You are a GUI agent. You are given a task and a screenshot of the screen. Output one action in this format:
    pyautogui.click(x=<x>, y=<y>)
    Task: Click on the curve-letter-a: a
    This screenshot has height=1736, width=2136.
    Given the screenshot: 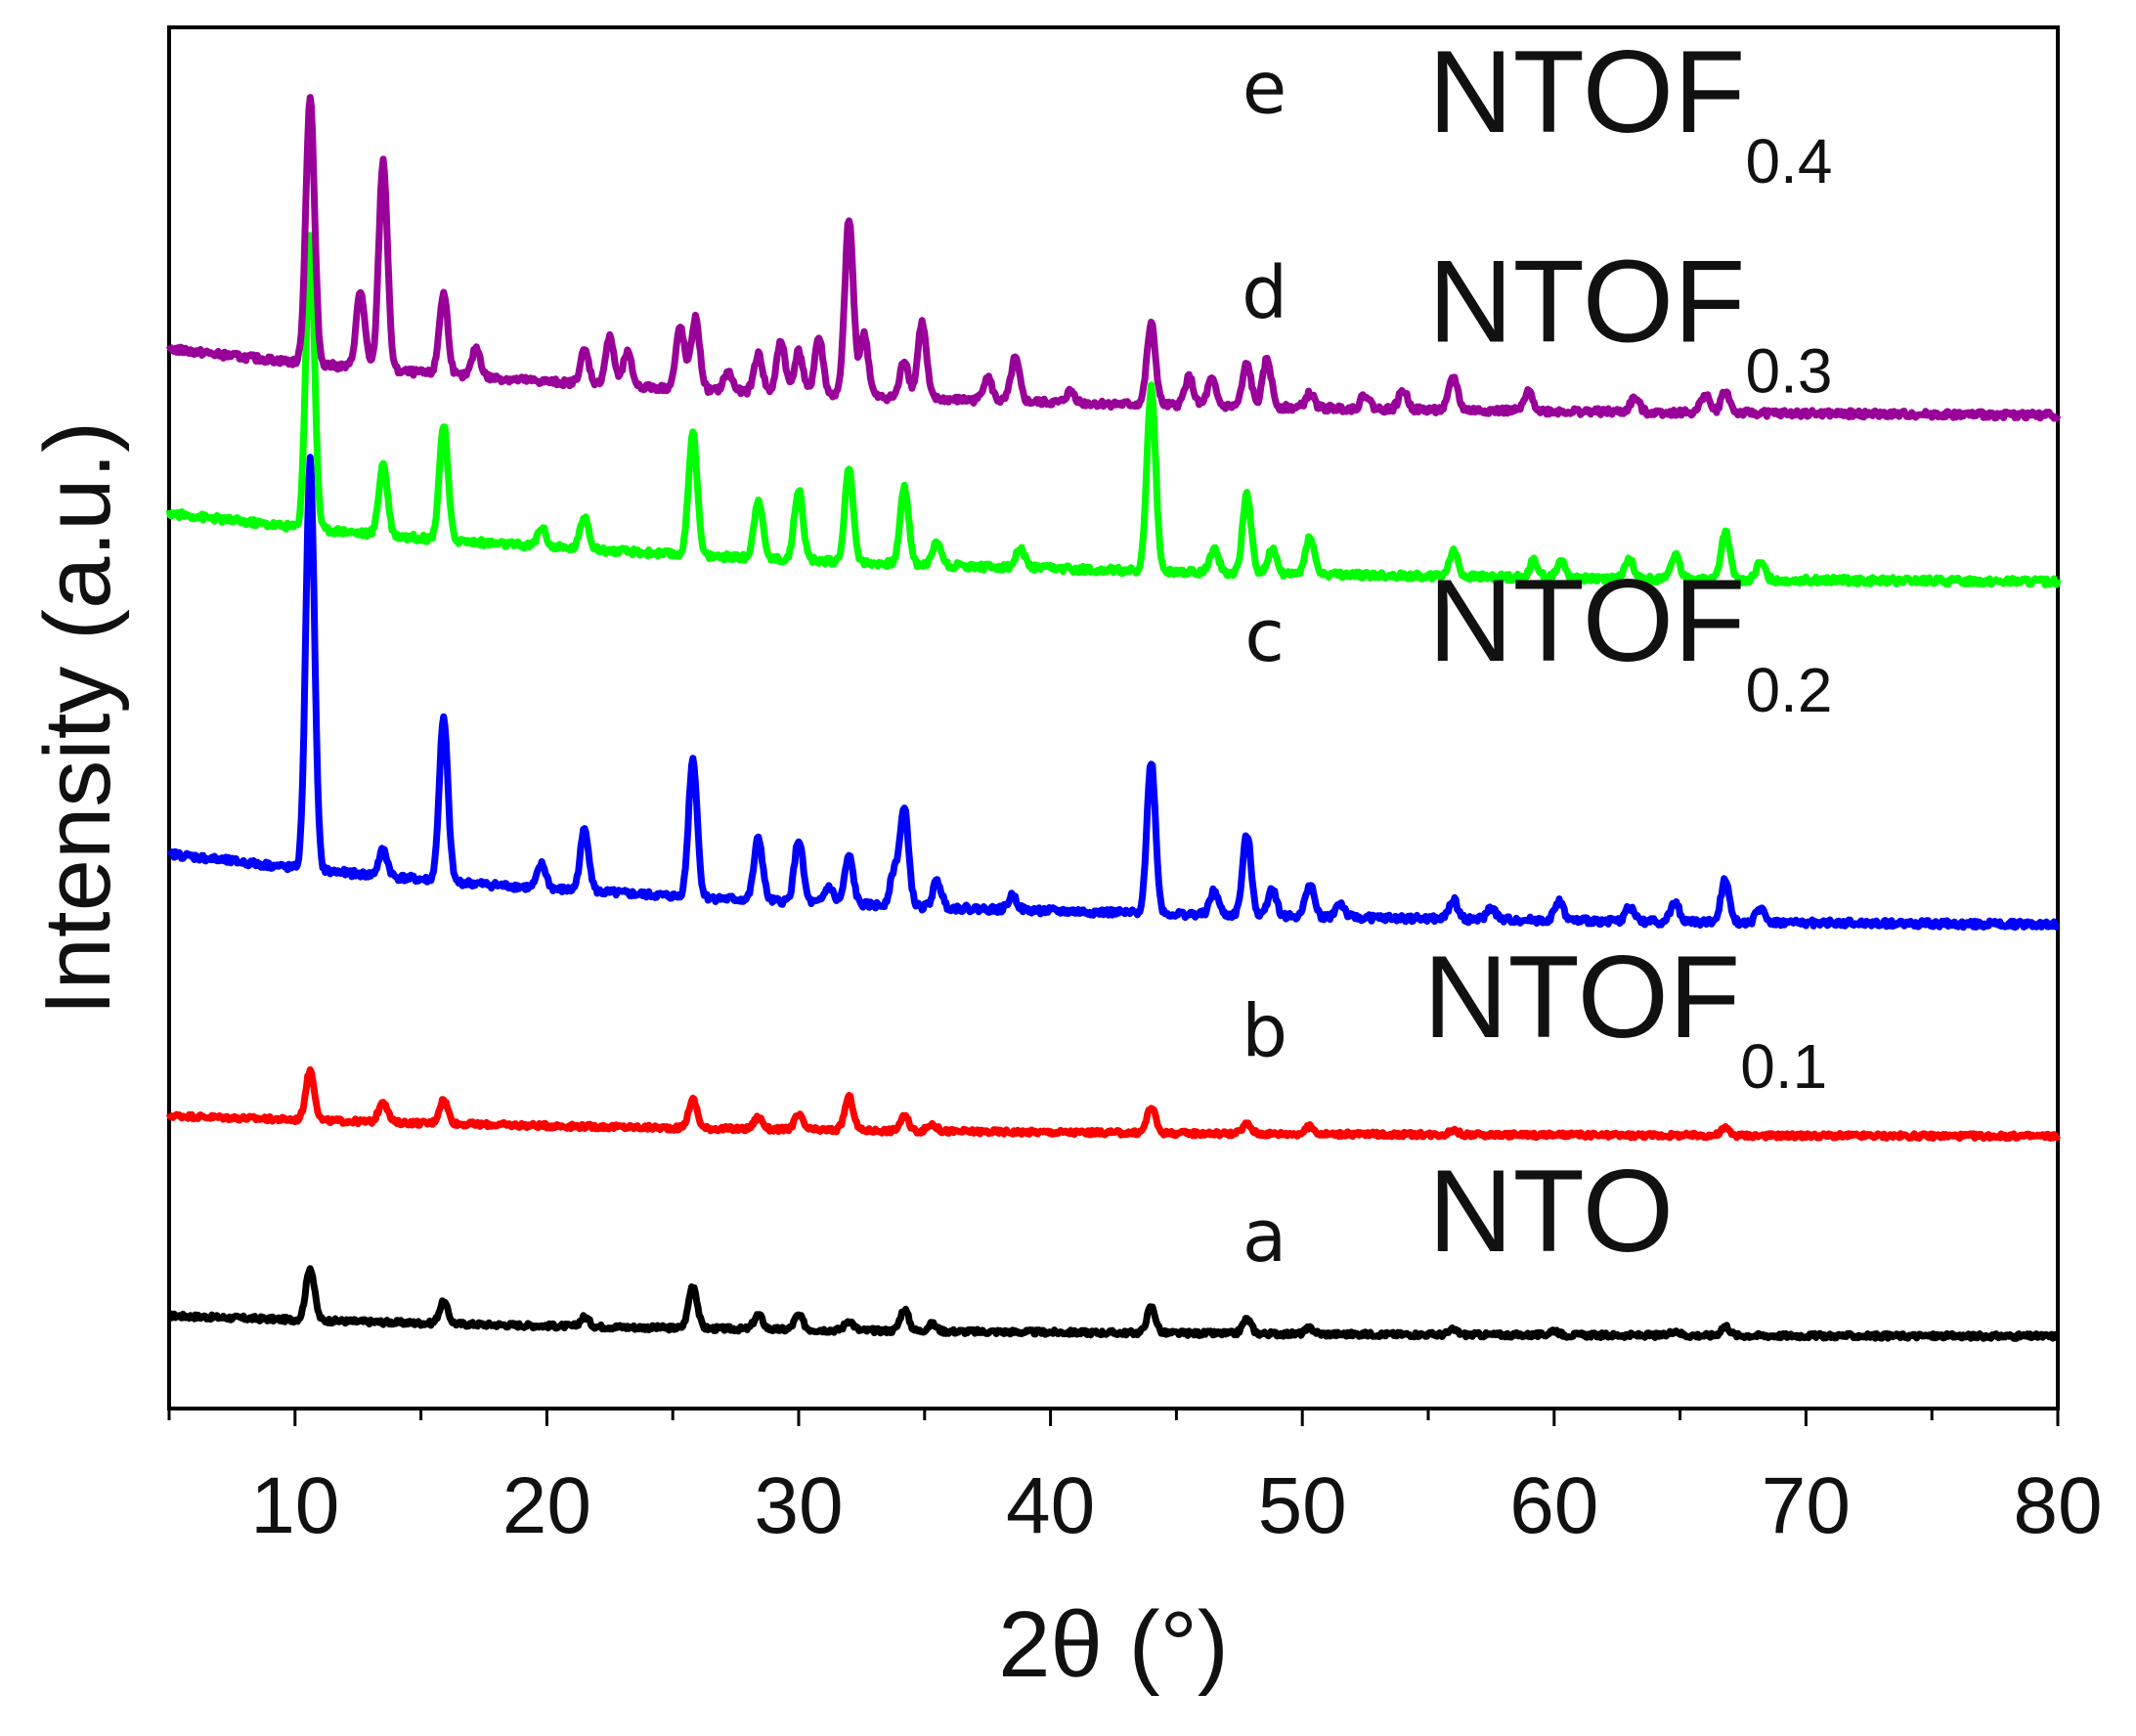 What is the action you would take?
    pyautogui.click(x=1264, y=1236)
    